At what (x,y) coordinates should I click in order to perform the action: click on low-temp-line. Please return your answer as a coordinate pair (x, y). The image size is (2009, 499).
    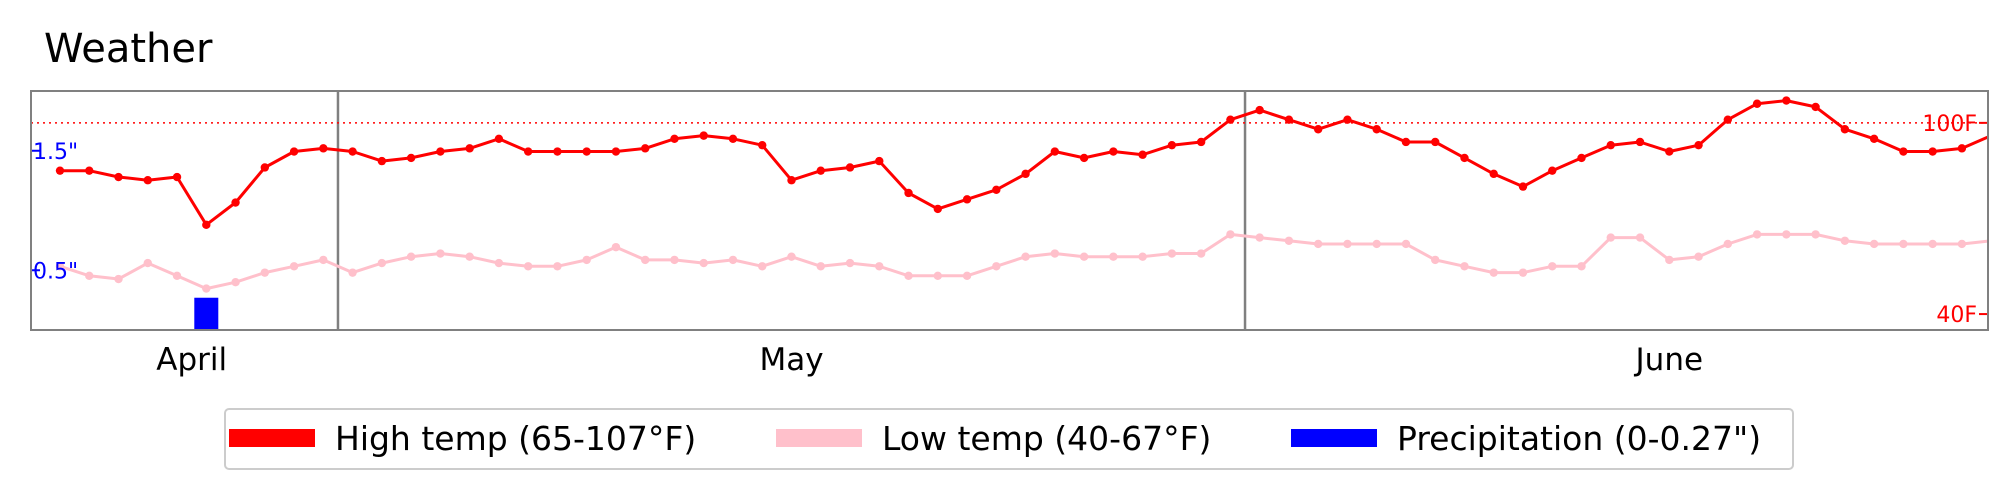
    Looking at the image, I should click on (1023, 261).